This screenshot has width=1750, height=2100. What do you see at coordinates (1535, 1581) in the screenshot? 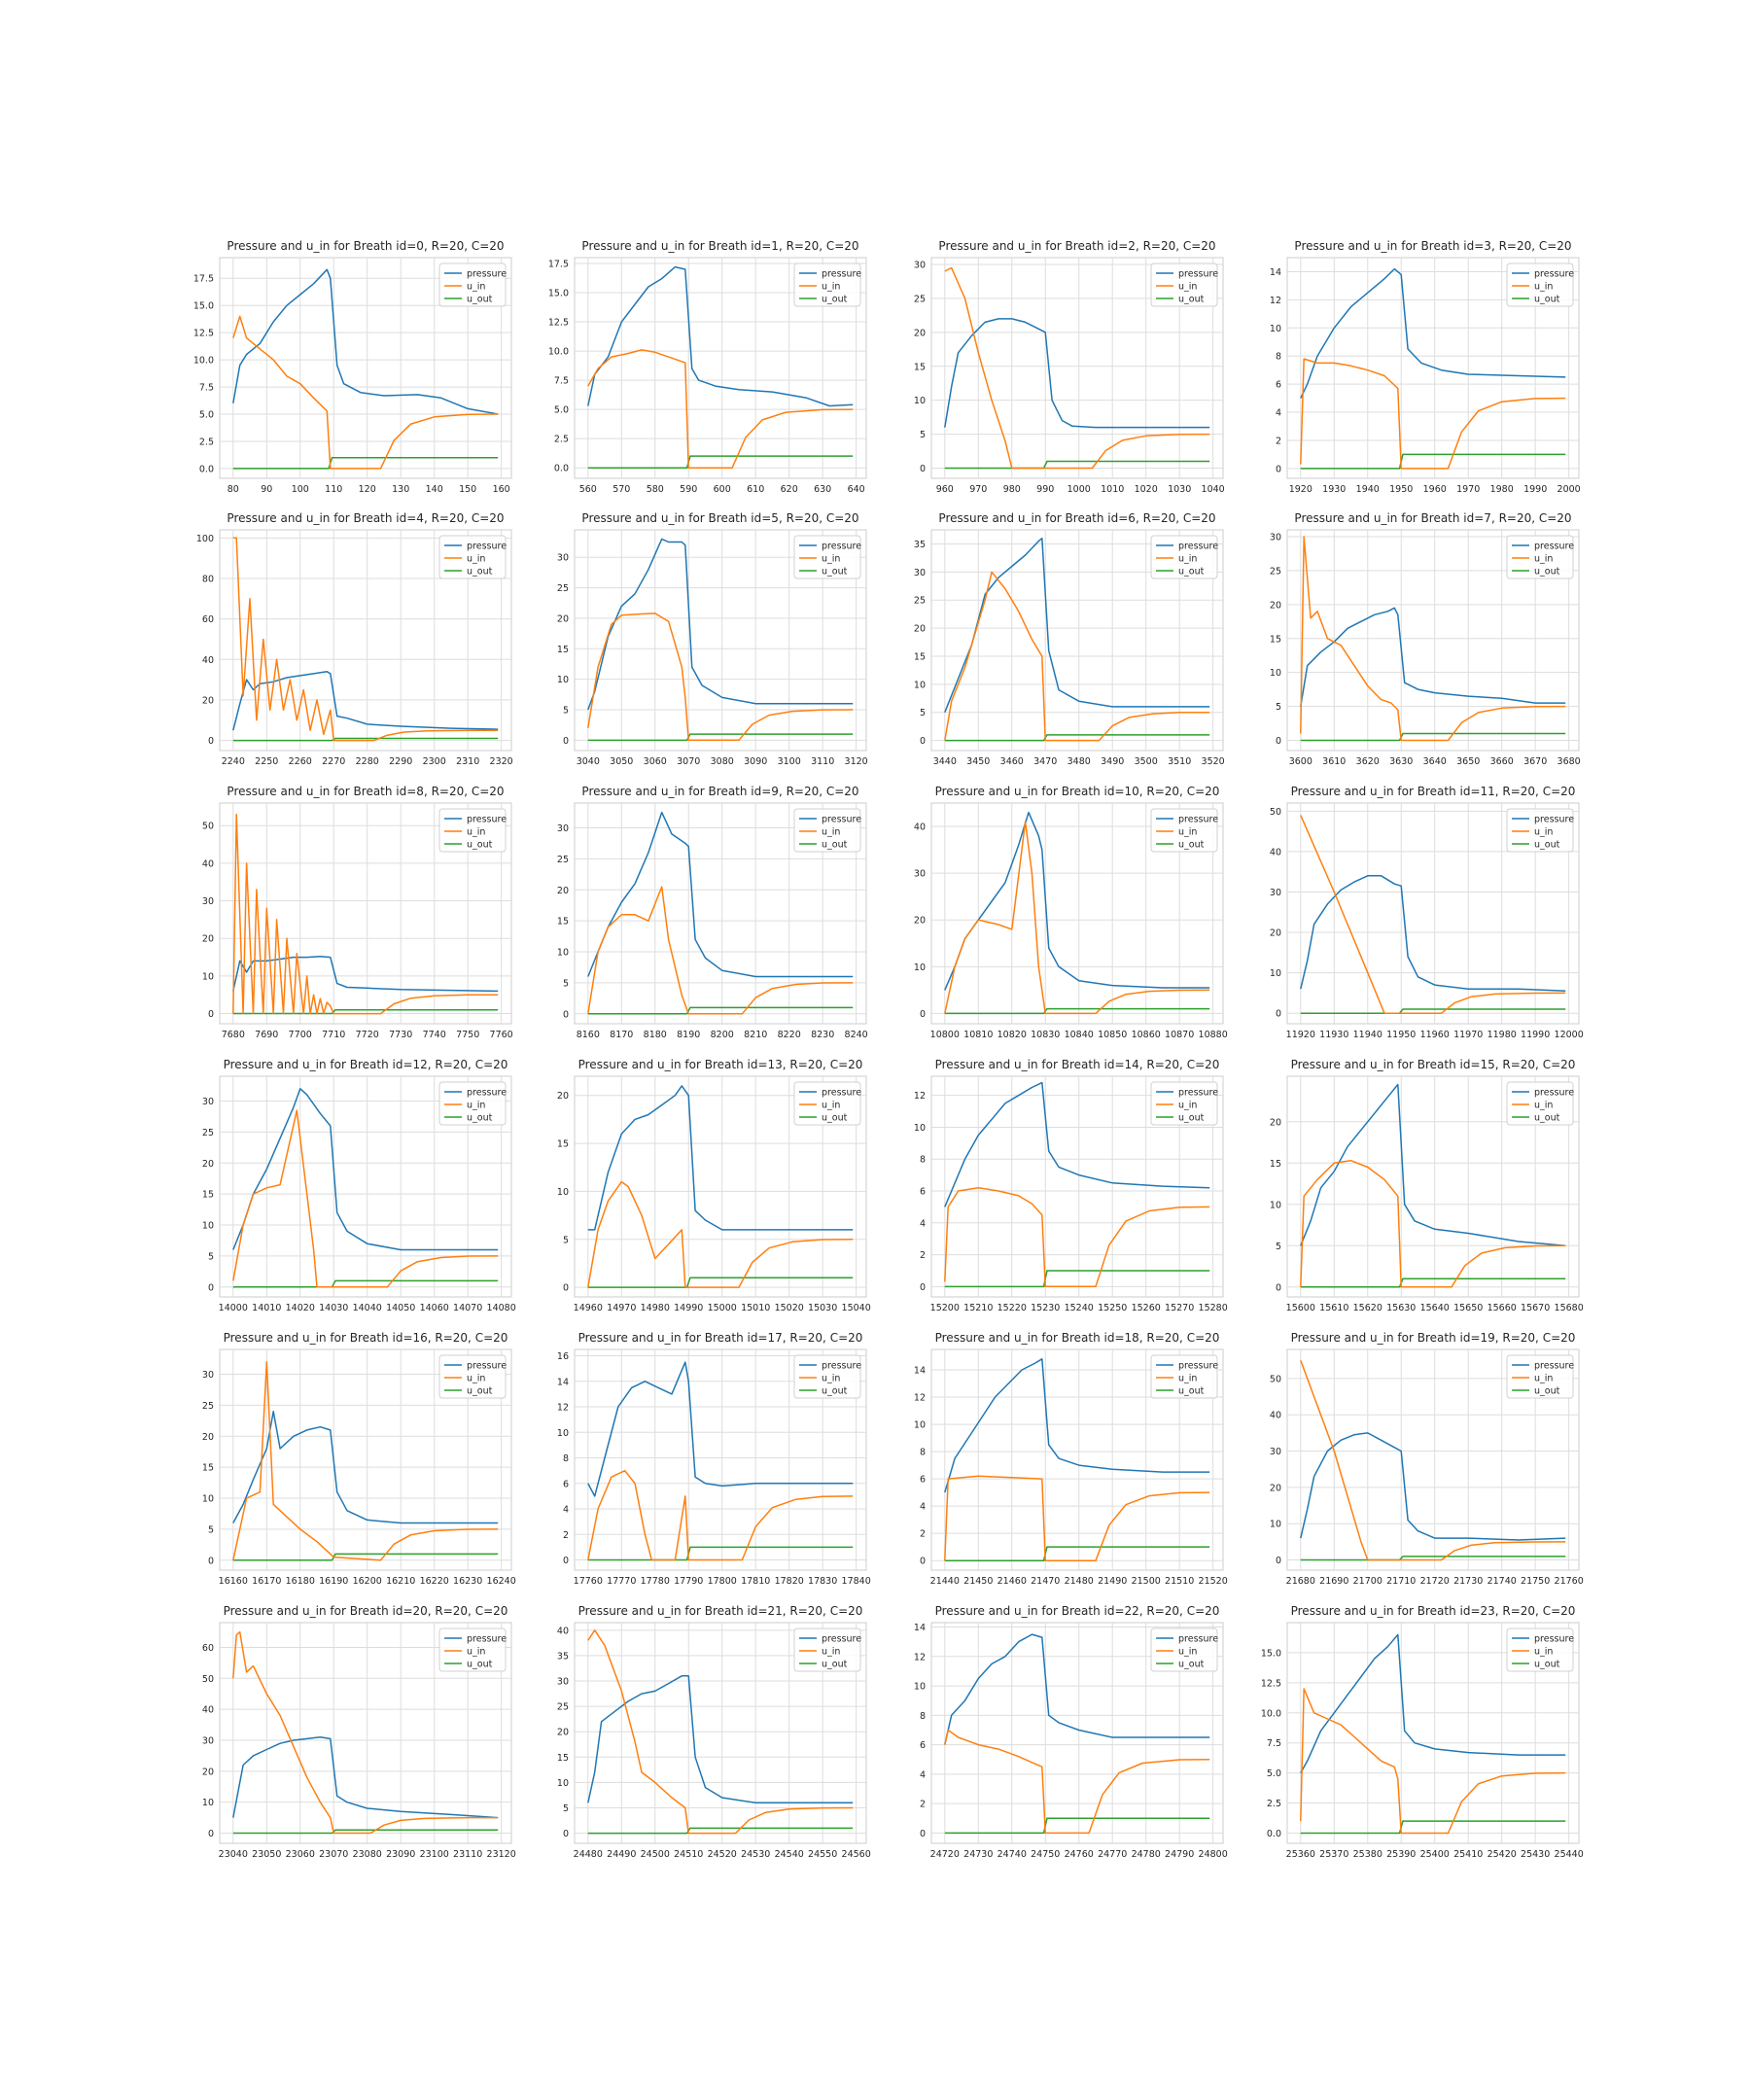
I see `x-tick-label: 21750` at bounding box center [1535, 1581].